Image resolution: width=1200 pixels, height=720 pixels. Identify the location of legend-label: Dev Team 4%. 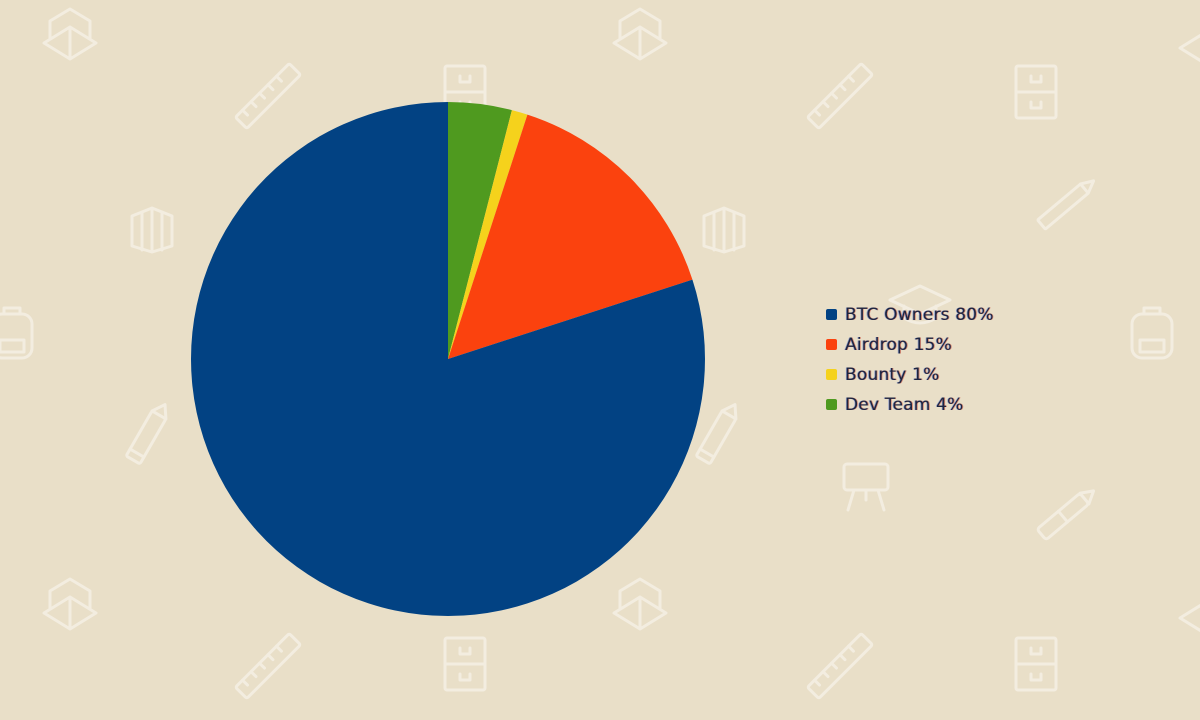
(904, 404).